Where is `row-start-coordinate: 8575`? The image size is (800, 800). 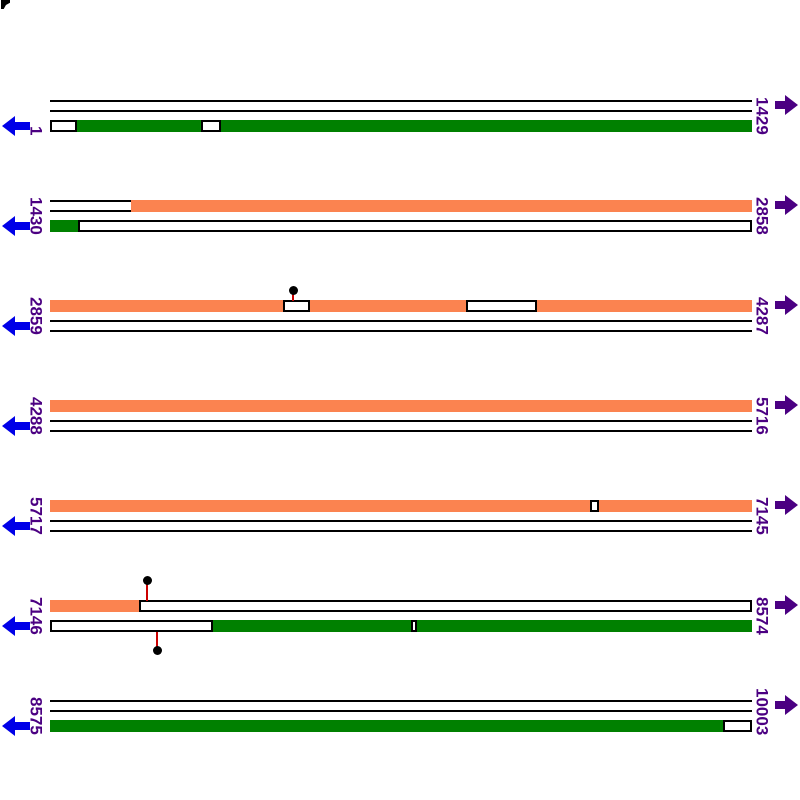 row-start-coordinate: 8575 is located at coordinates (36, 716).